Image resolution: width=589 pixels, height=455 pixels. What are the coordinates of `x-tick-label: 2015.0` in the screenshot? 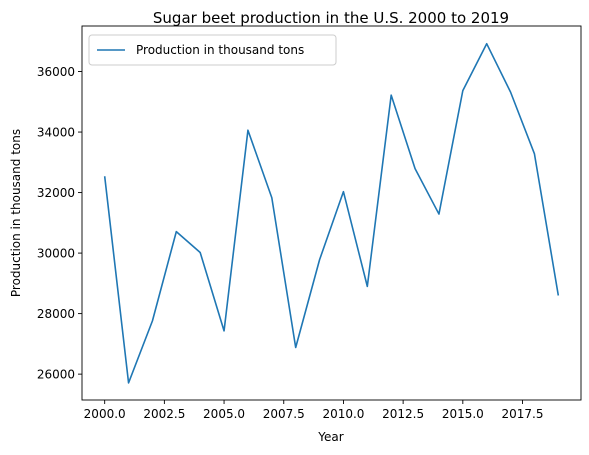 It's located at (463, 414).